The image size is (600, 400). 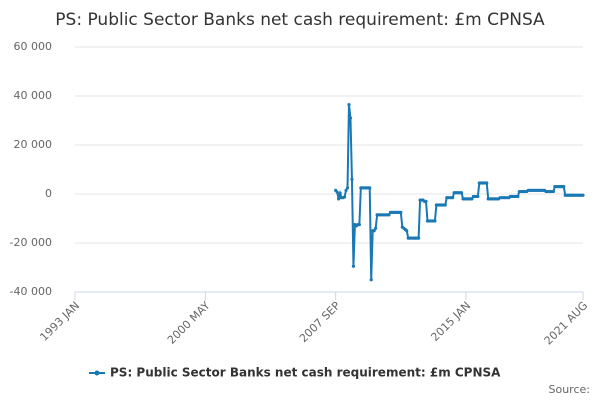 I want to click on legend-marker, so click(x=97, y=373).